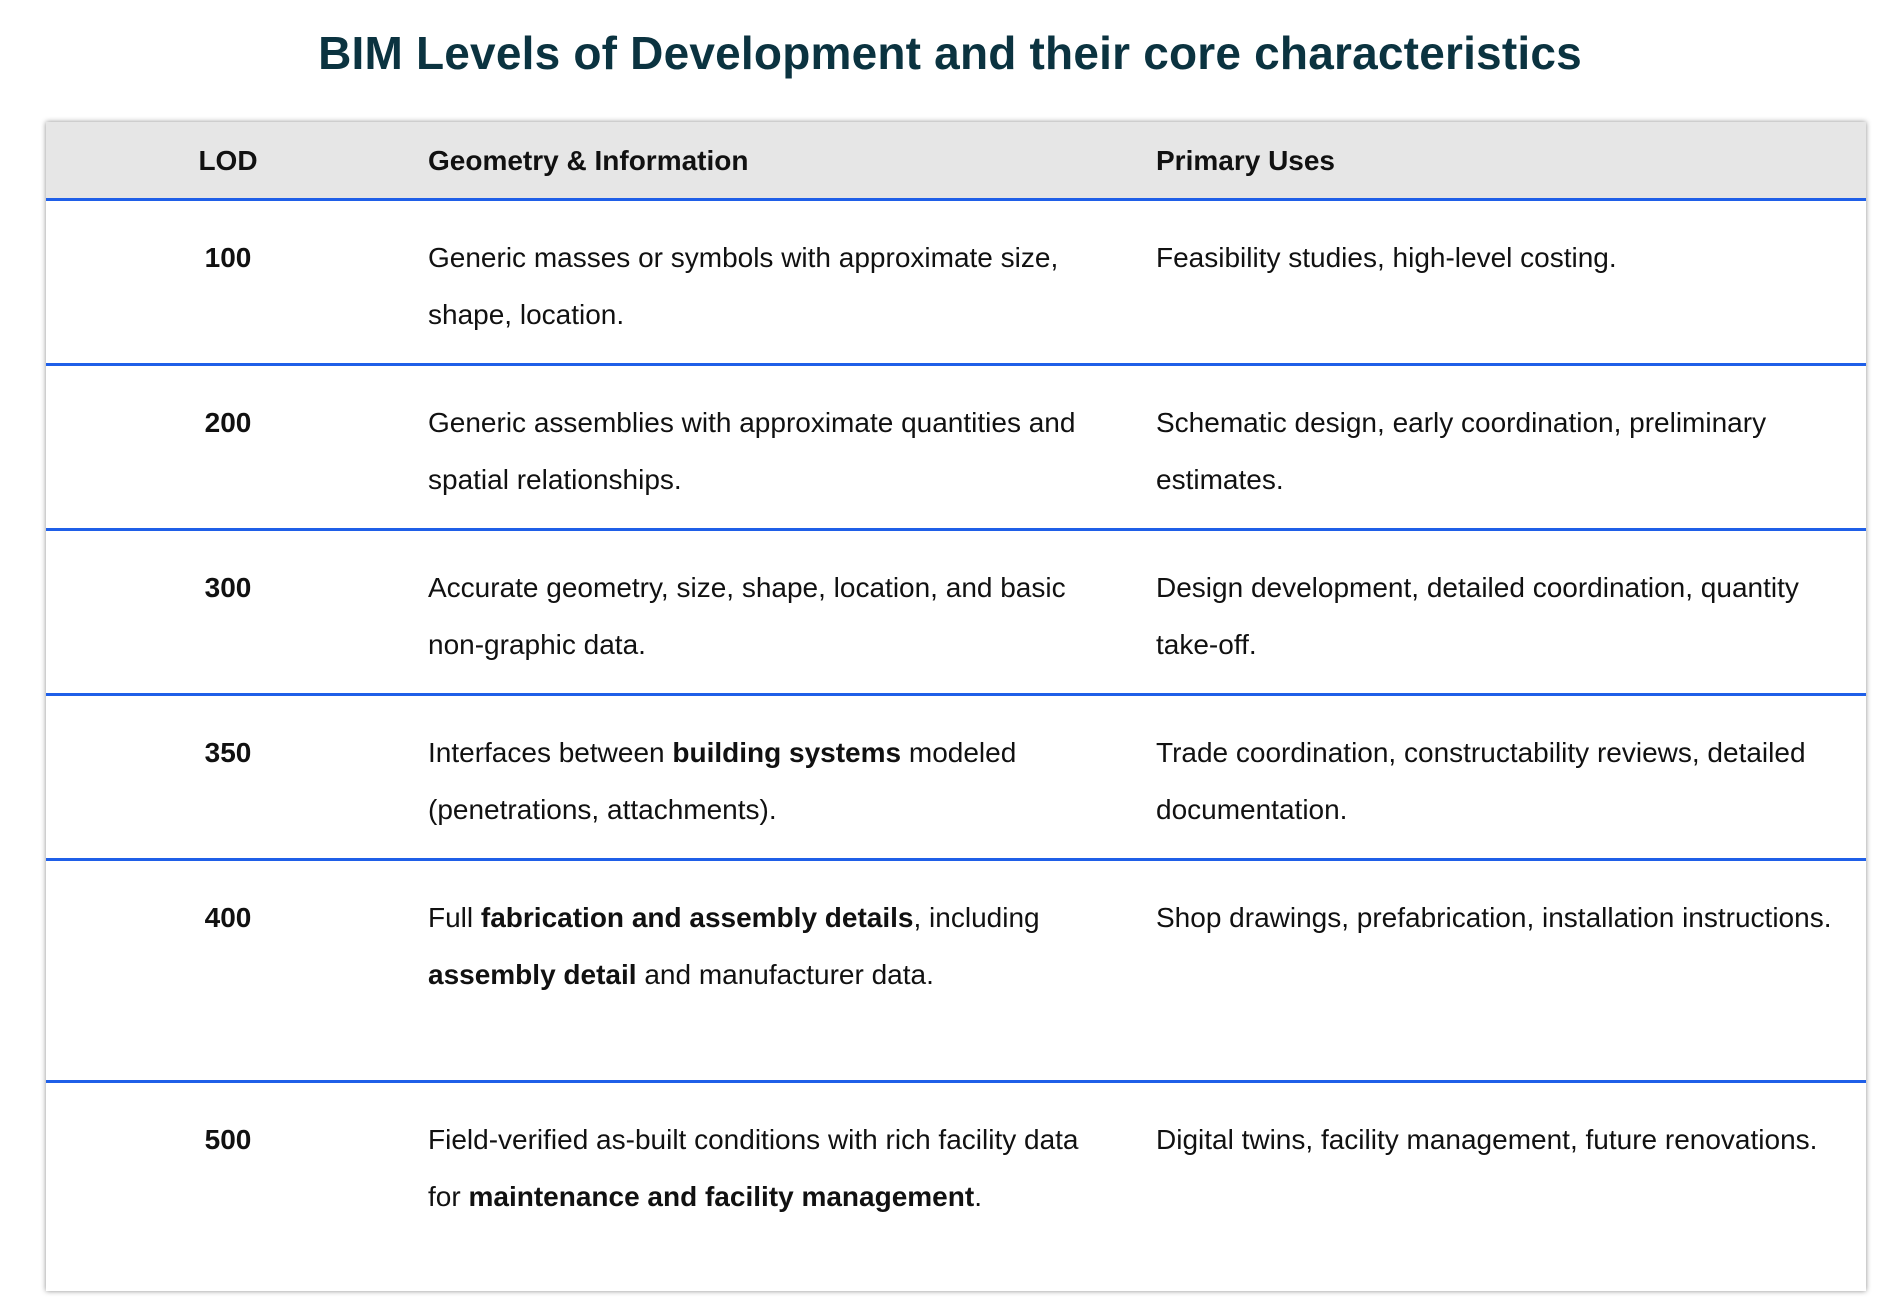 This screenshot has height=1300, width=1900. What do you see at coordinates (228, 1139) in the screenshot?
I see `lod-cell: 500` at bounding box center [228, 1139].